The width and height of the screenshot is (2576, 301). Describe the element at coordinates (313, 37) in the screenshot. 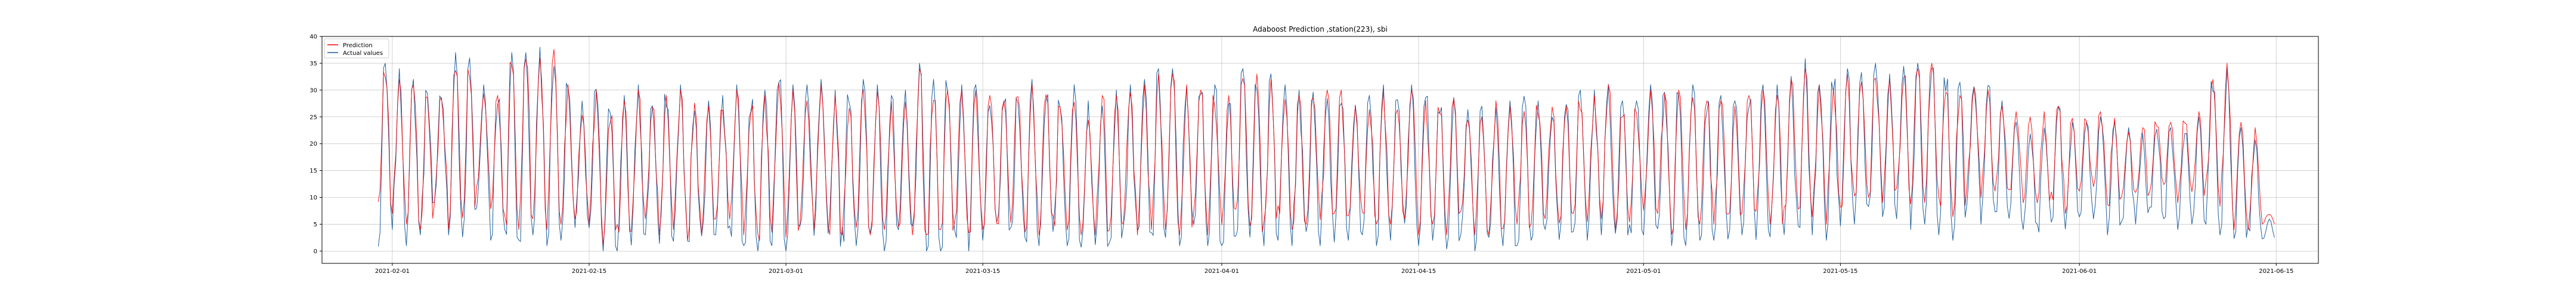

I see `y-tick-label: 40` at that location.